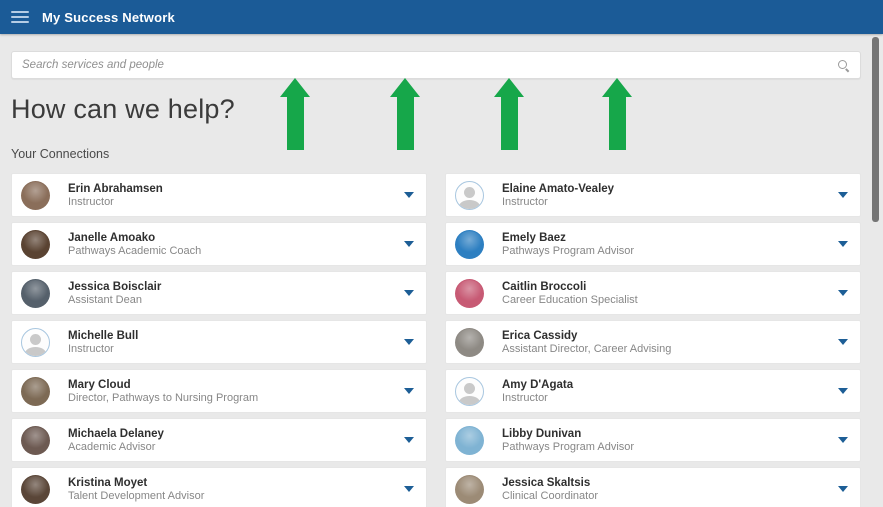 The image size is (883, 507). Describe the element at coordinates (115, 286) in the screenshot. I see `connection-name: Jessica Boisclair` at that location.